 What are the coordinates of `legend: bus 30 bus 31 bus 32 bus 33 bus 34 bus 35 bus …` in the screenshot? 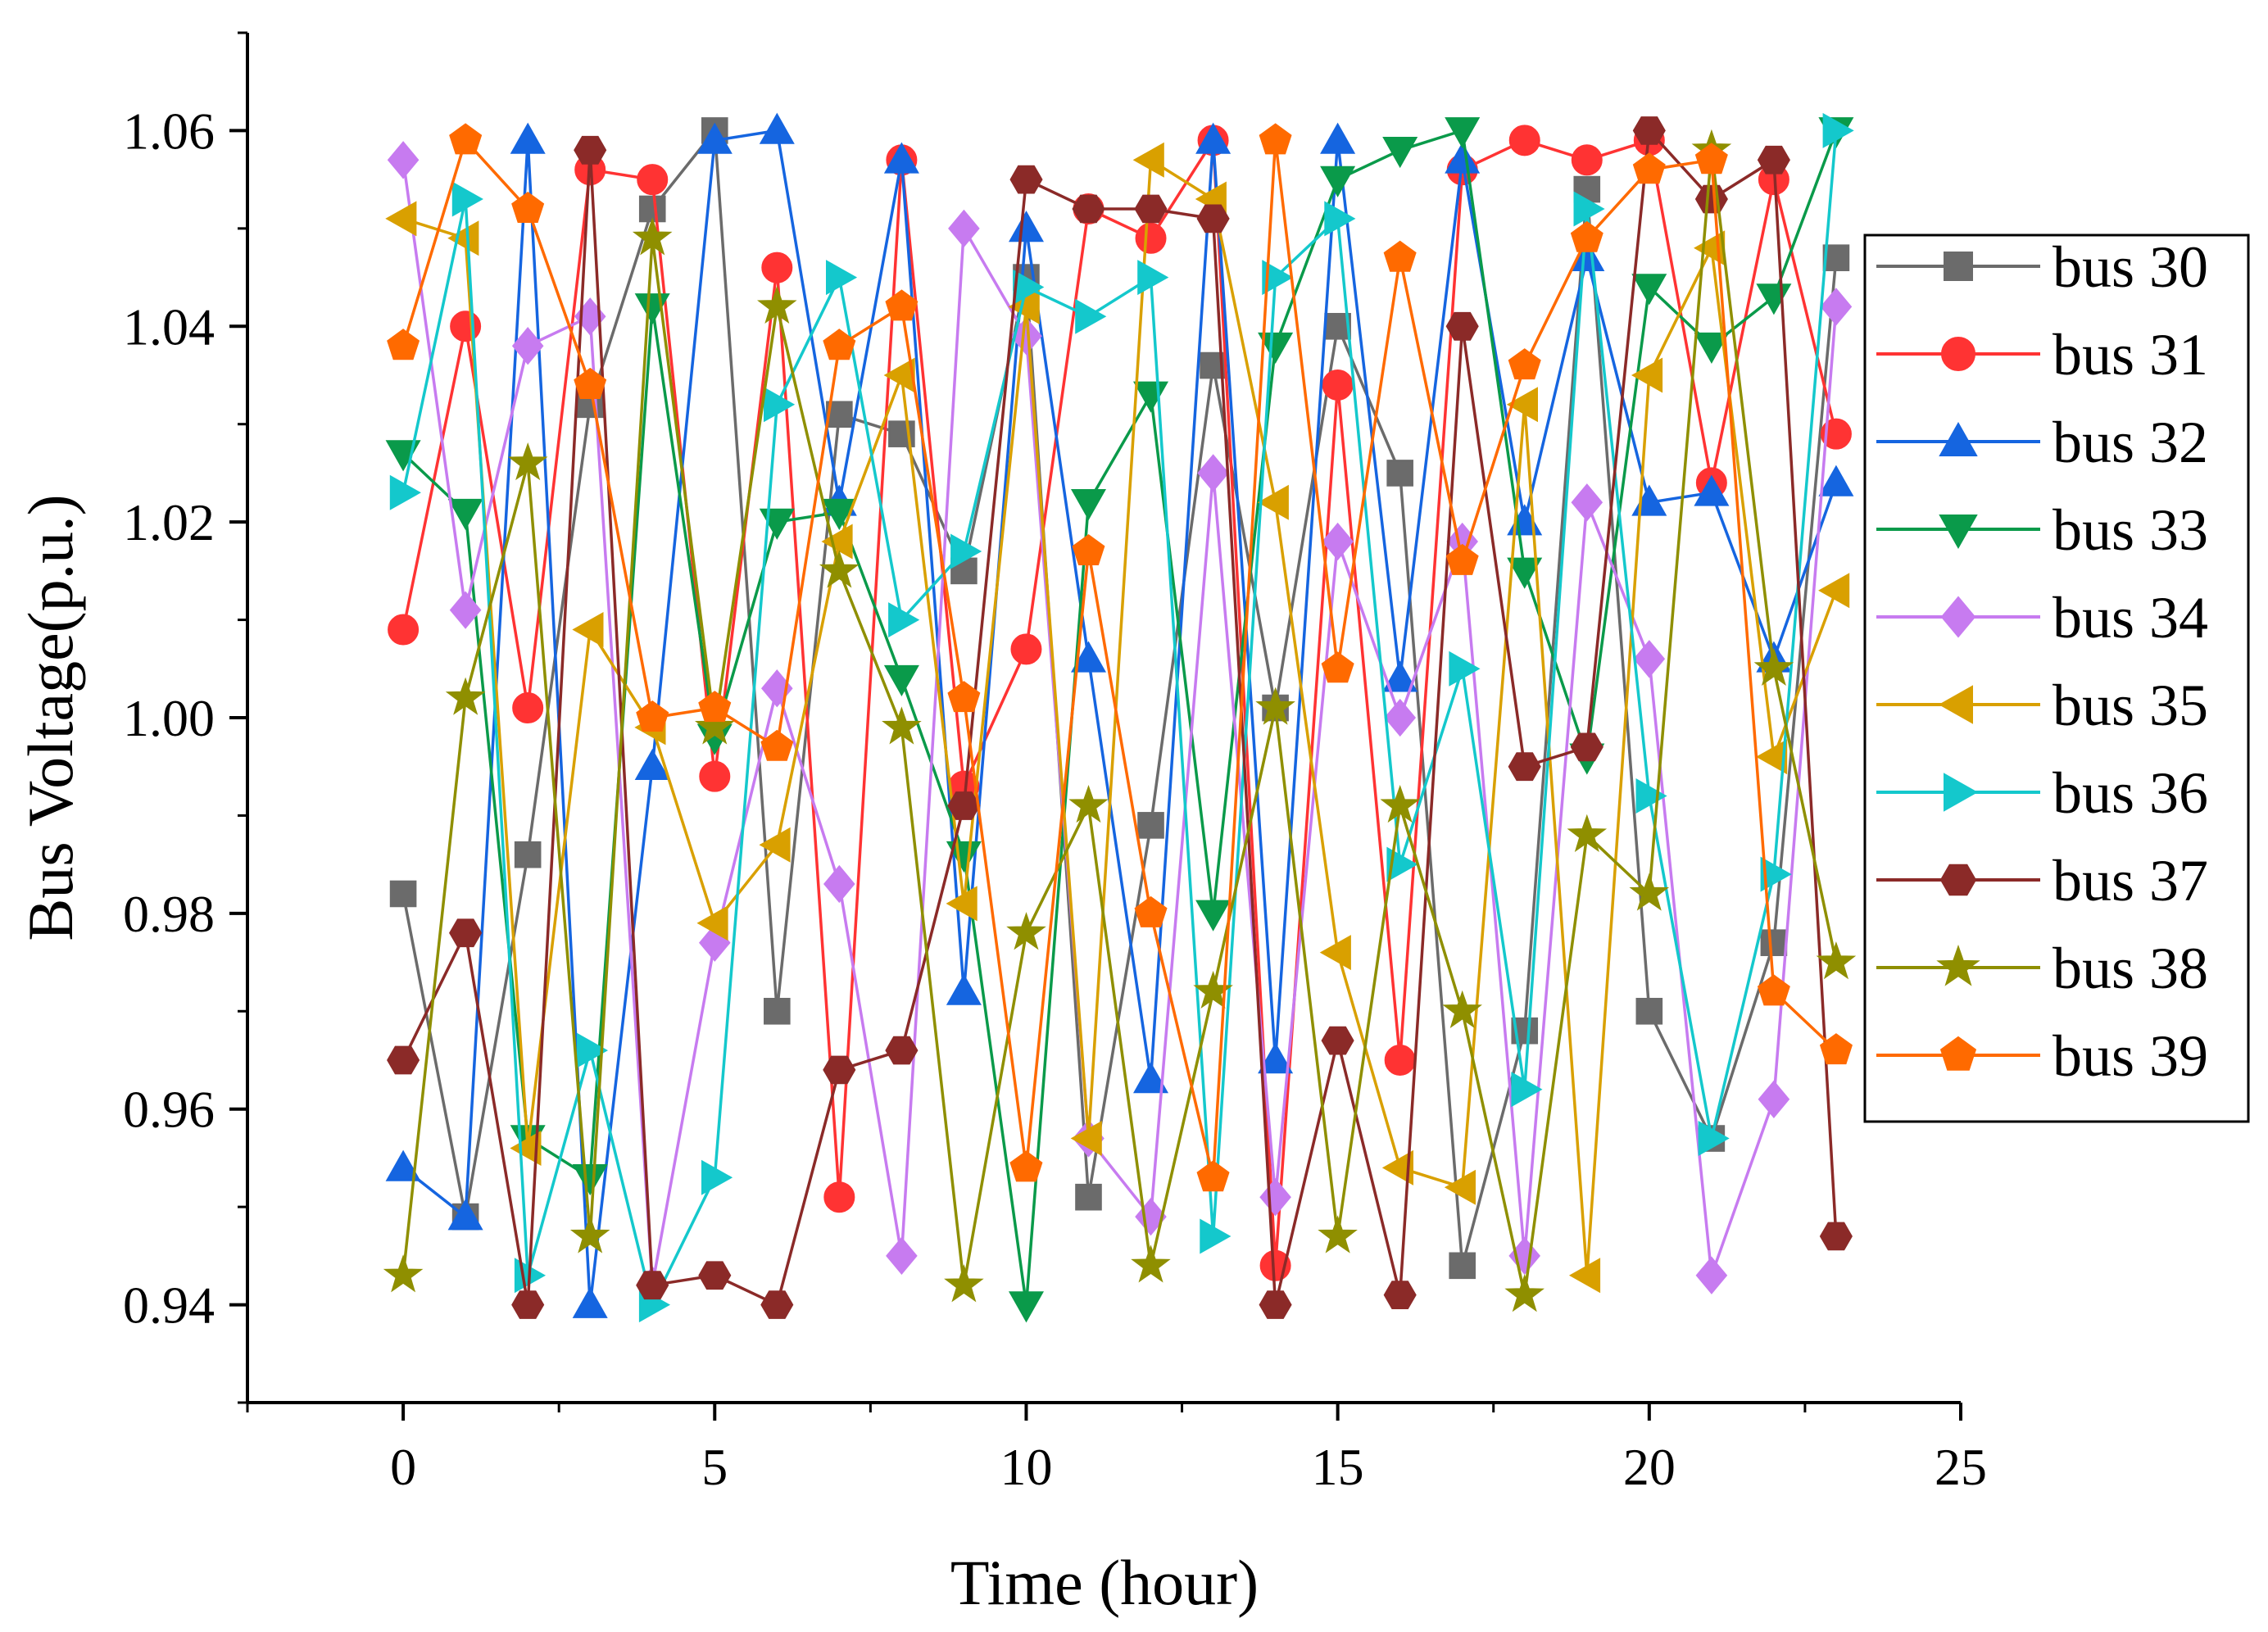 It's located at (2056, 678).